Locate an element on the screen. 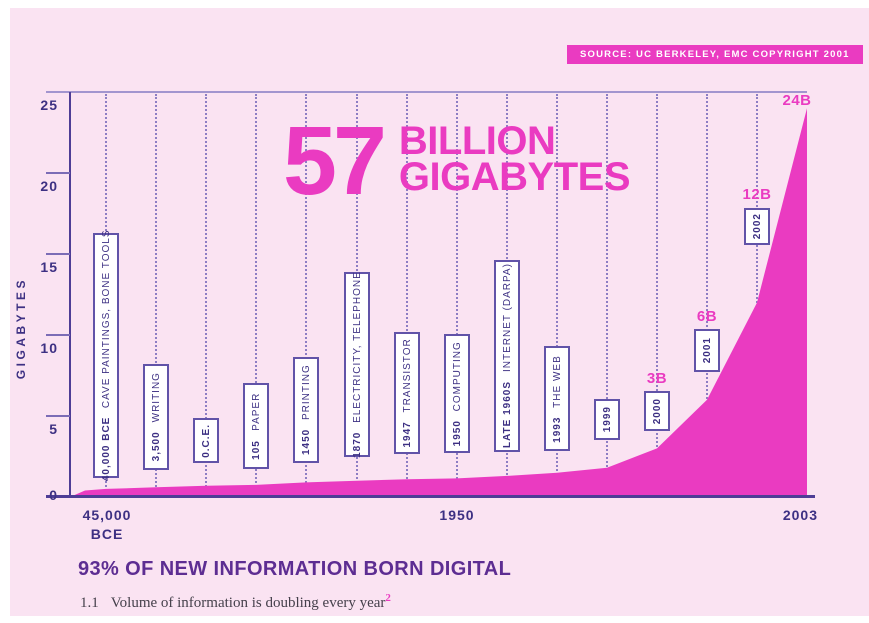 Image resolution: width=869 pixels, height=623 pixels. milestone-year: 1950 is located at coordinates (457, 433).